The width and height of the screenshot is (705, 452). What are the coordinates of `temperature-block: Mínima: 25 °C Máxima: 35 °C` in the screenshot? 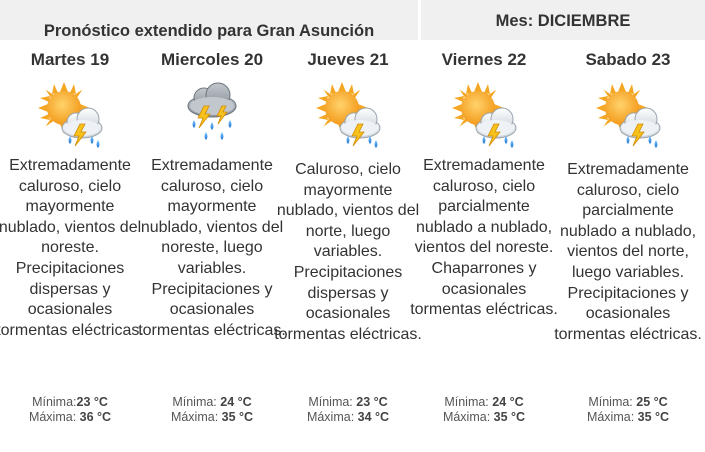 It's located at (628, 409).